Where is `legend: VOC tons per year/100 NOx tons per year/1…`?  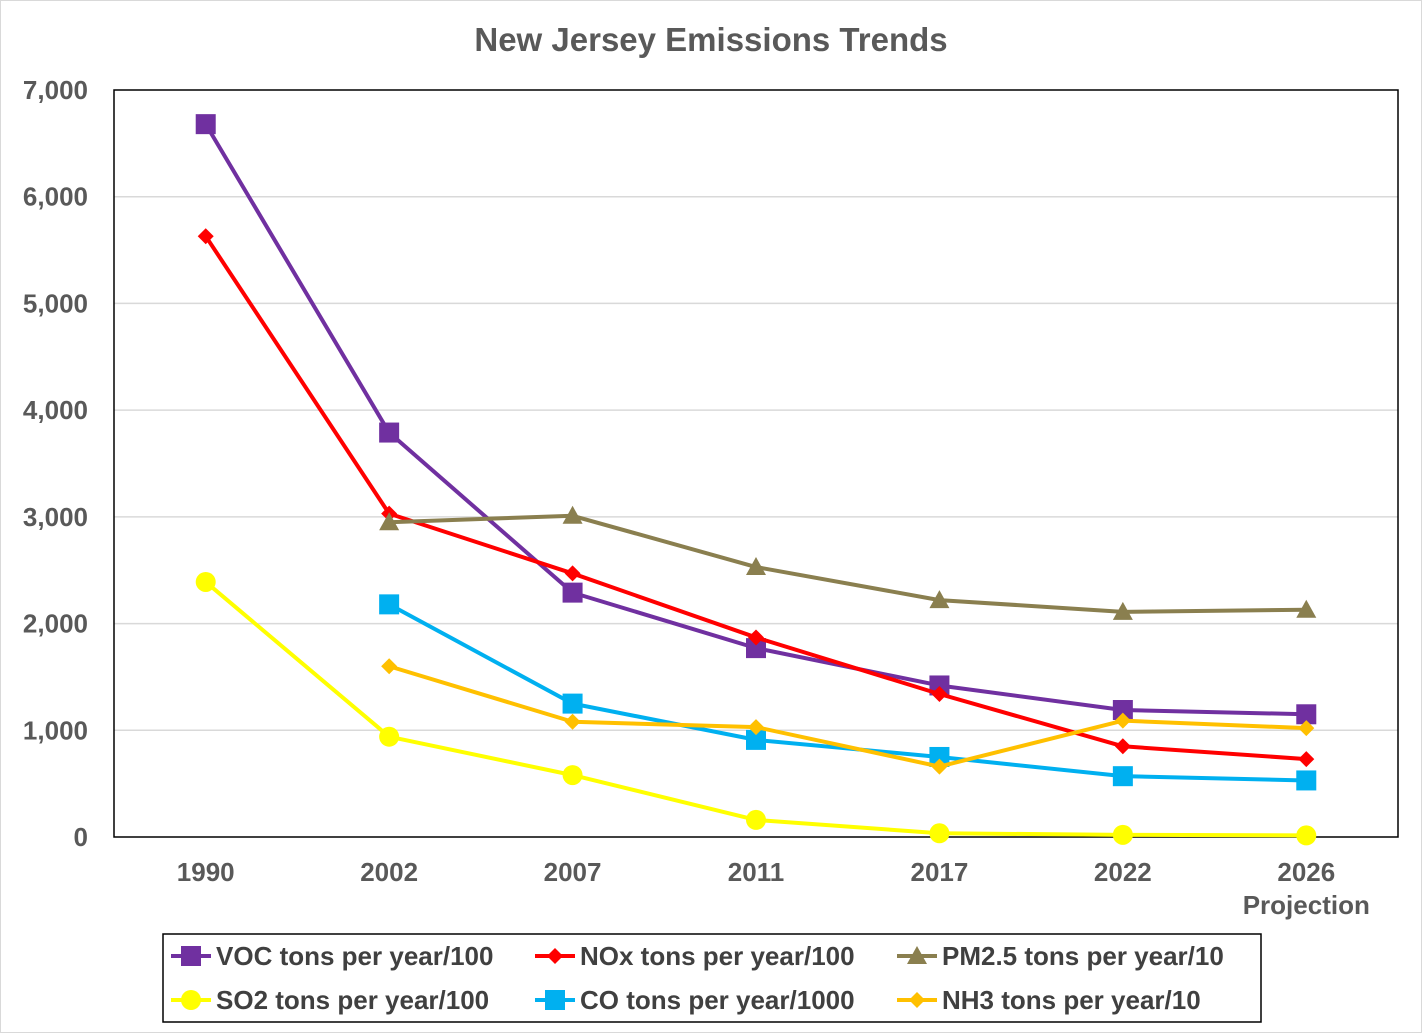 legend: VOC tons per year/100 NOx tons per year/1… is located at coordinates (712, 978).